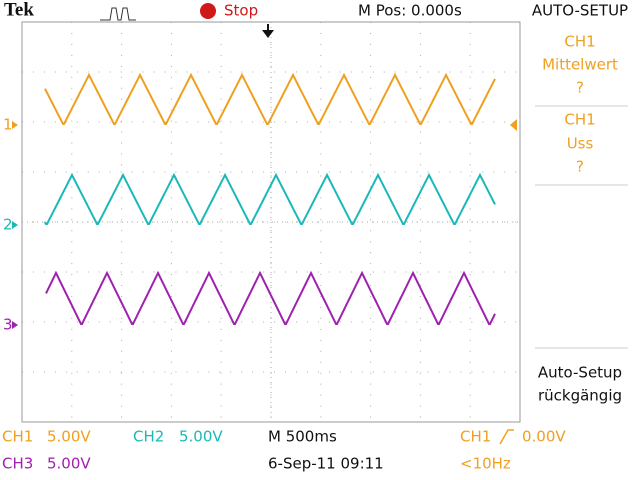 Image resolution: width=640 pixels, height=480 pixels. Describe the element at coordinates (580, 396) in the screenshot. I see `menu-item: rückgängig` at that location.